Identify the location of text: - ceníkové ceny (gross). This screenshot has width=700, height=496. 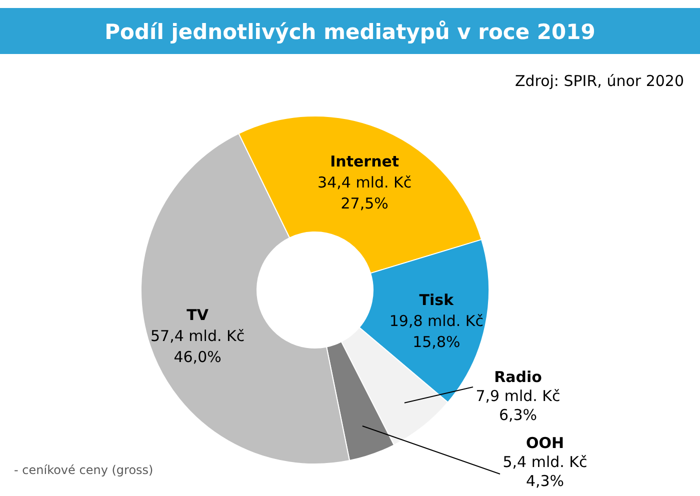
(84, 470).